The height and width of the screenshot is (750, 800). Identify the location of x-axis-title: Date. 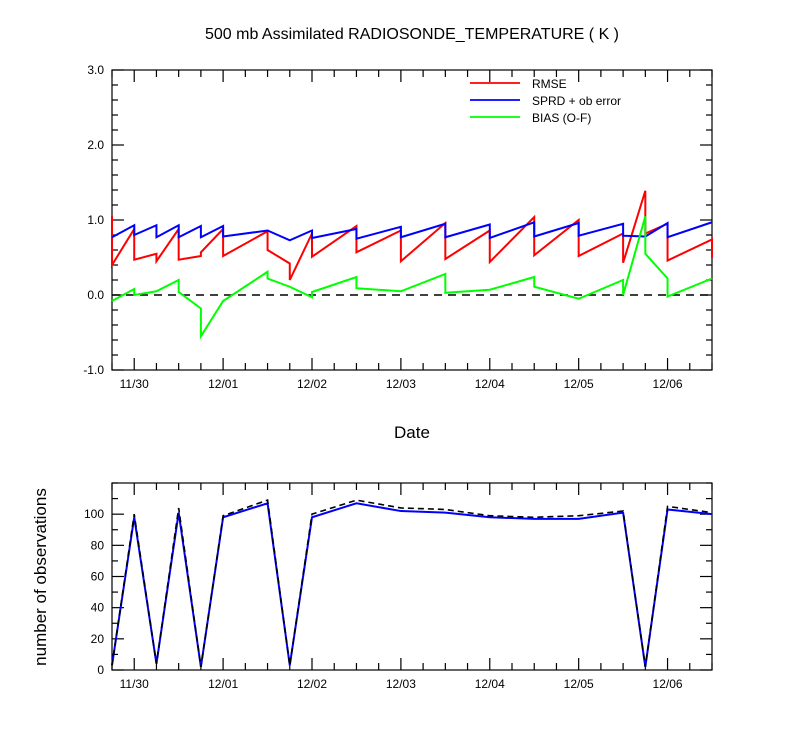
(412, 432).